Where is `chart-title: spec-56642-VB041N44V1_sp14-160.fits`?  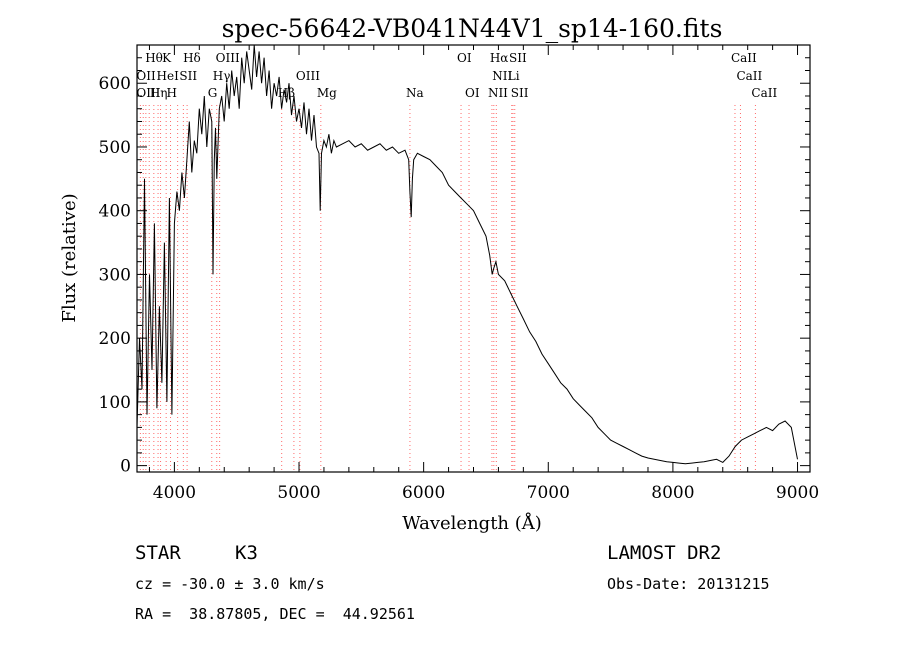
chart-title: spec-56642-VB041N44V1_sp14-160.fits is located at coordinates (472, 28).